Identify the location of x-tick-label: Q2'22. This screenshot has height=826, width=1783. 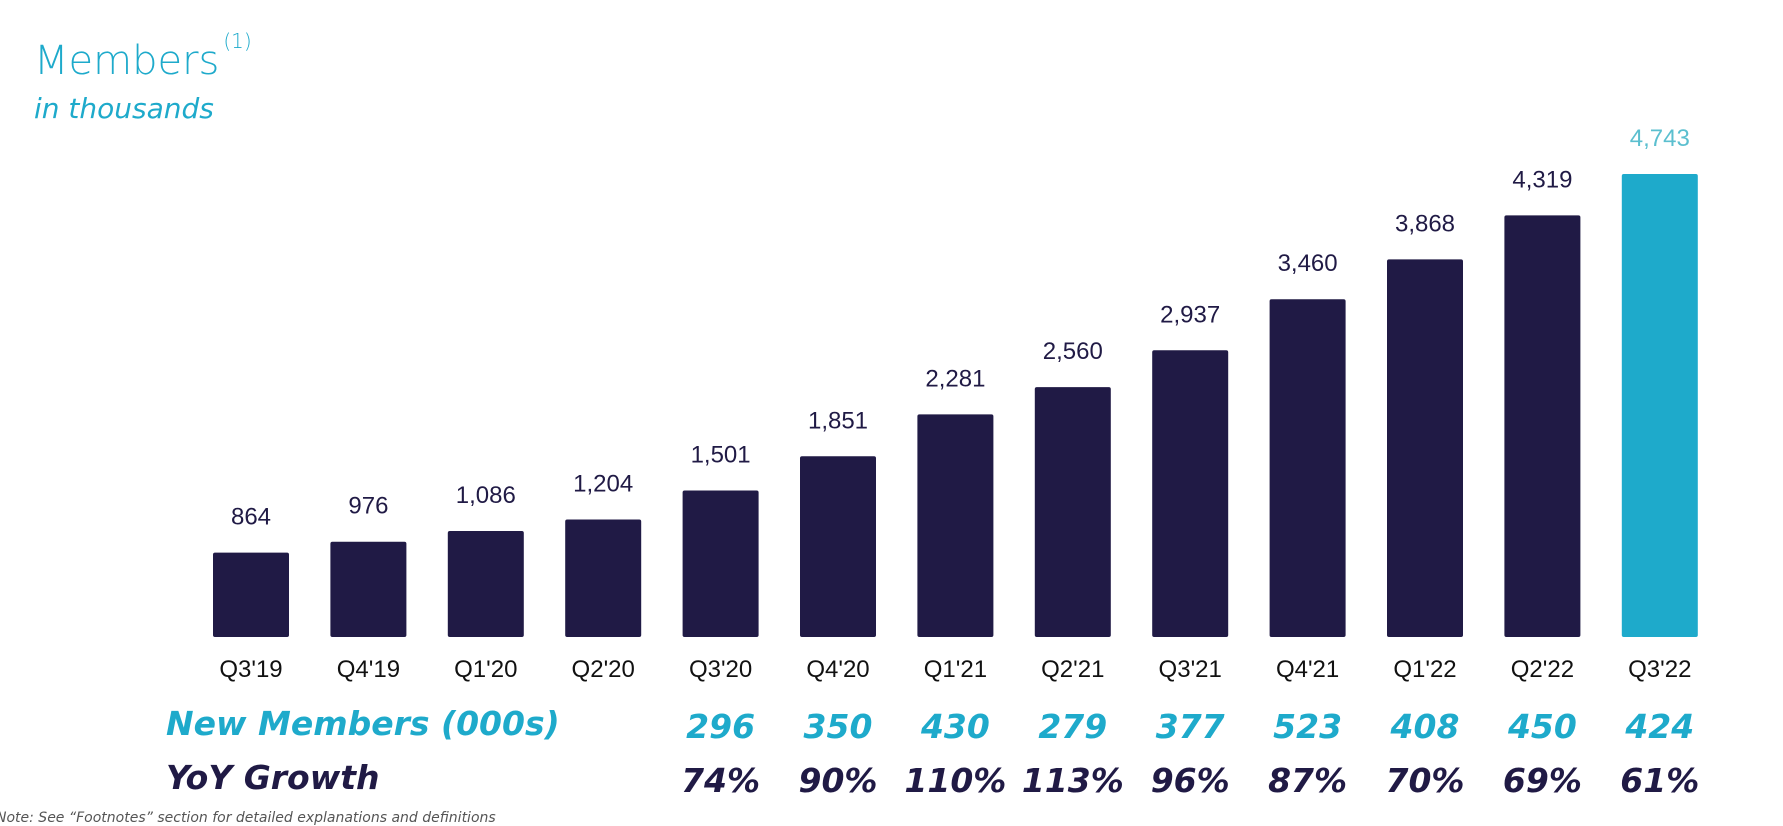
(1542, 669).